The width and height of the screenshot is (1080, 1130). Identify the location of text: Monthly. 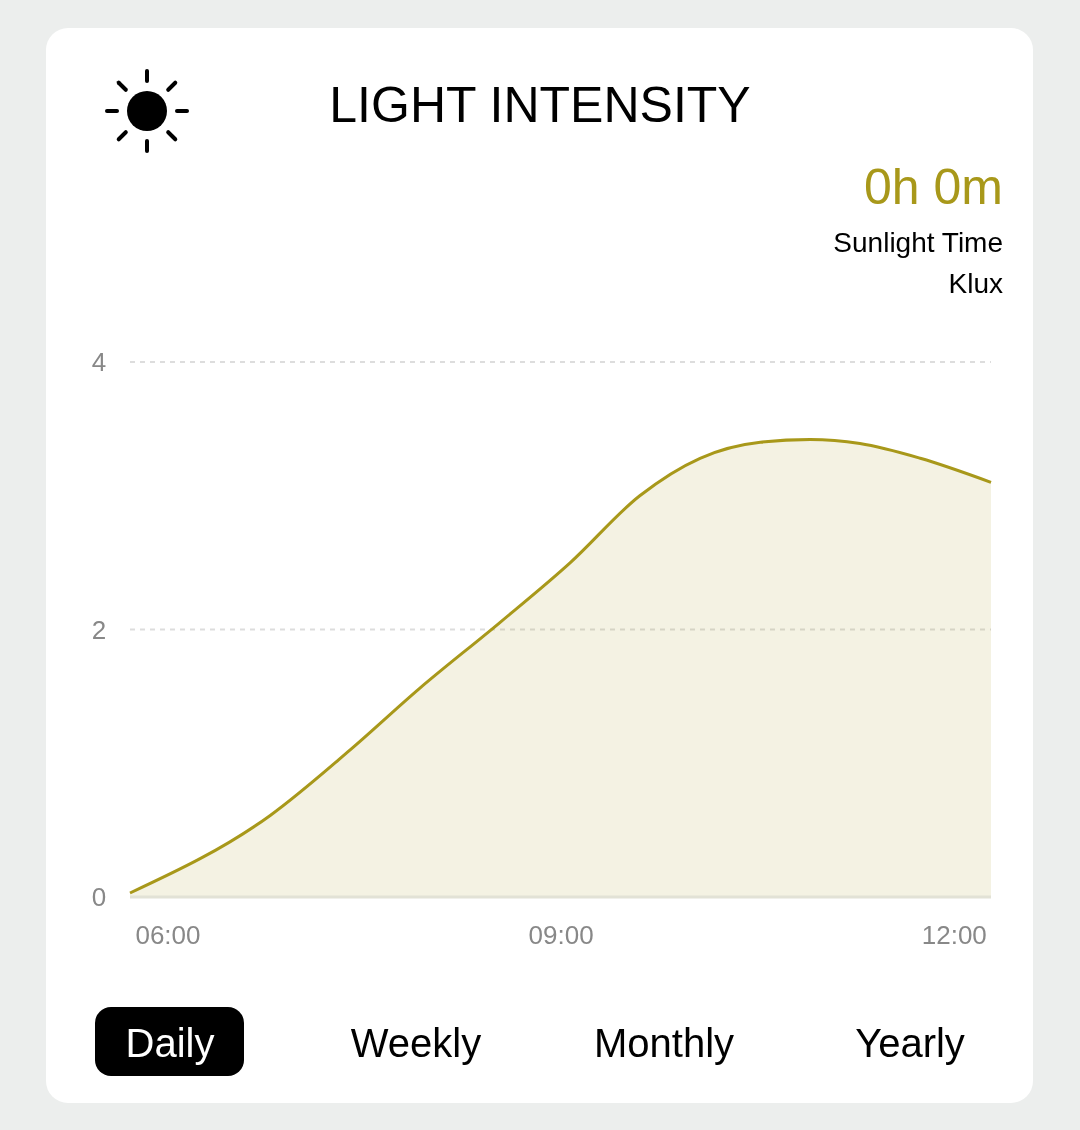
(664, 1043).